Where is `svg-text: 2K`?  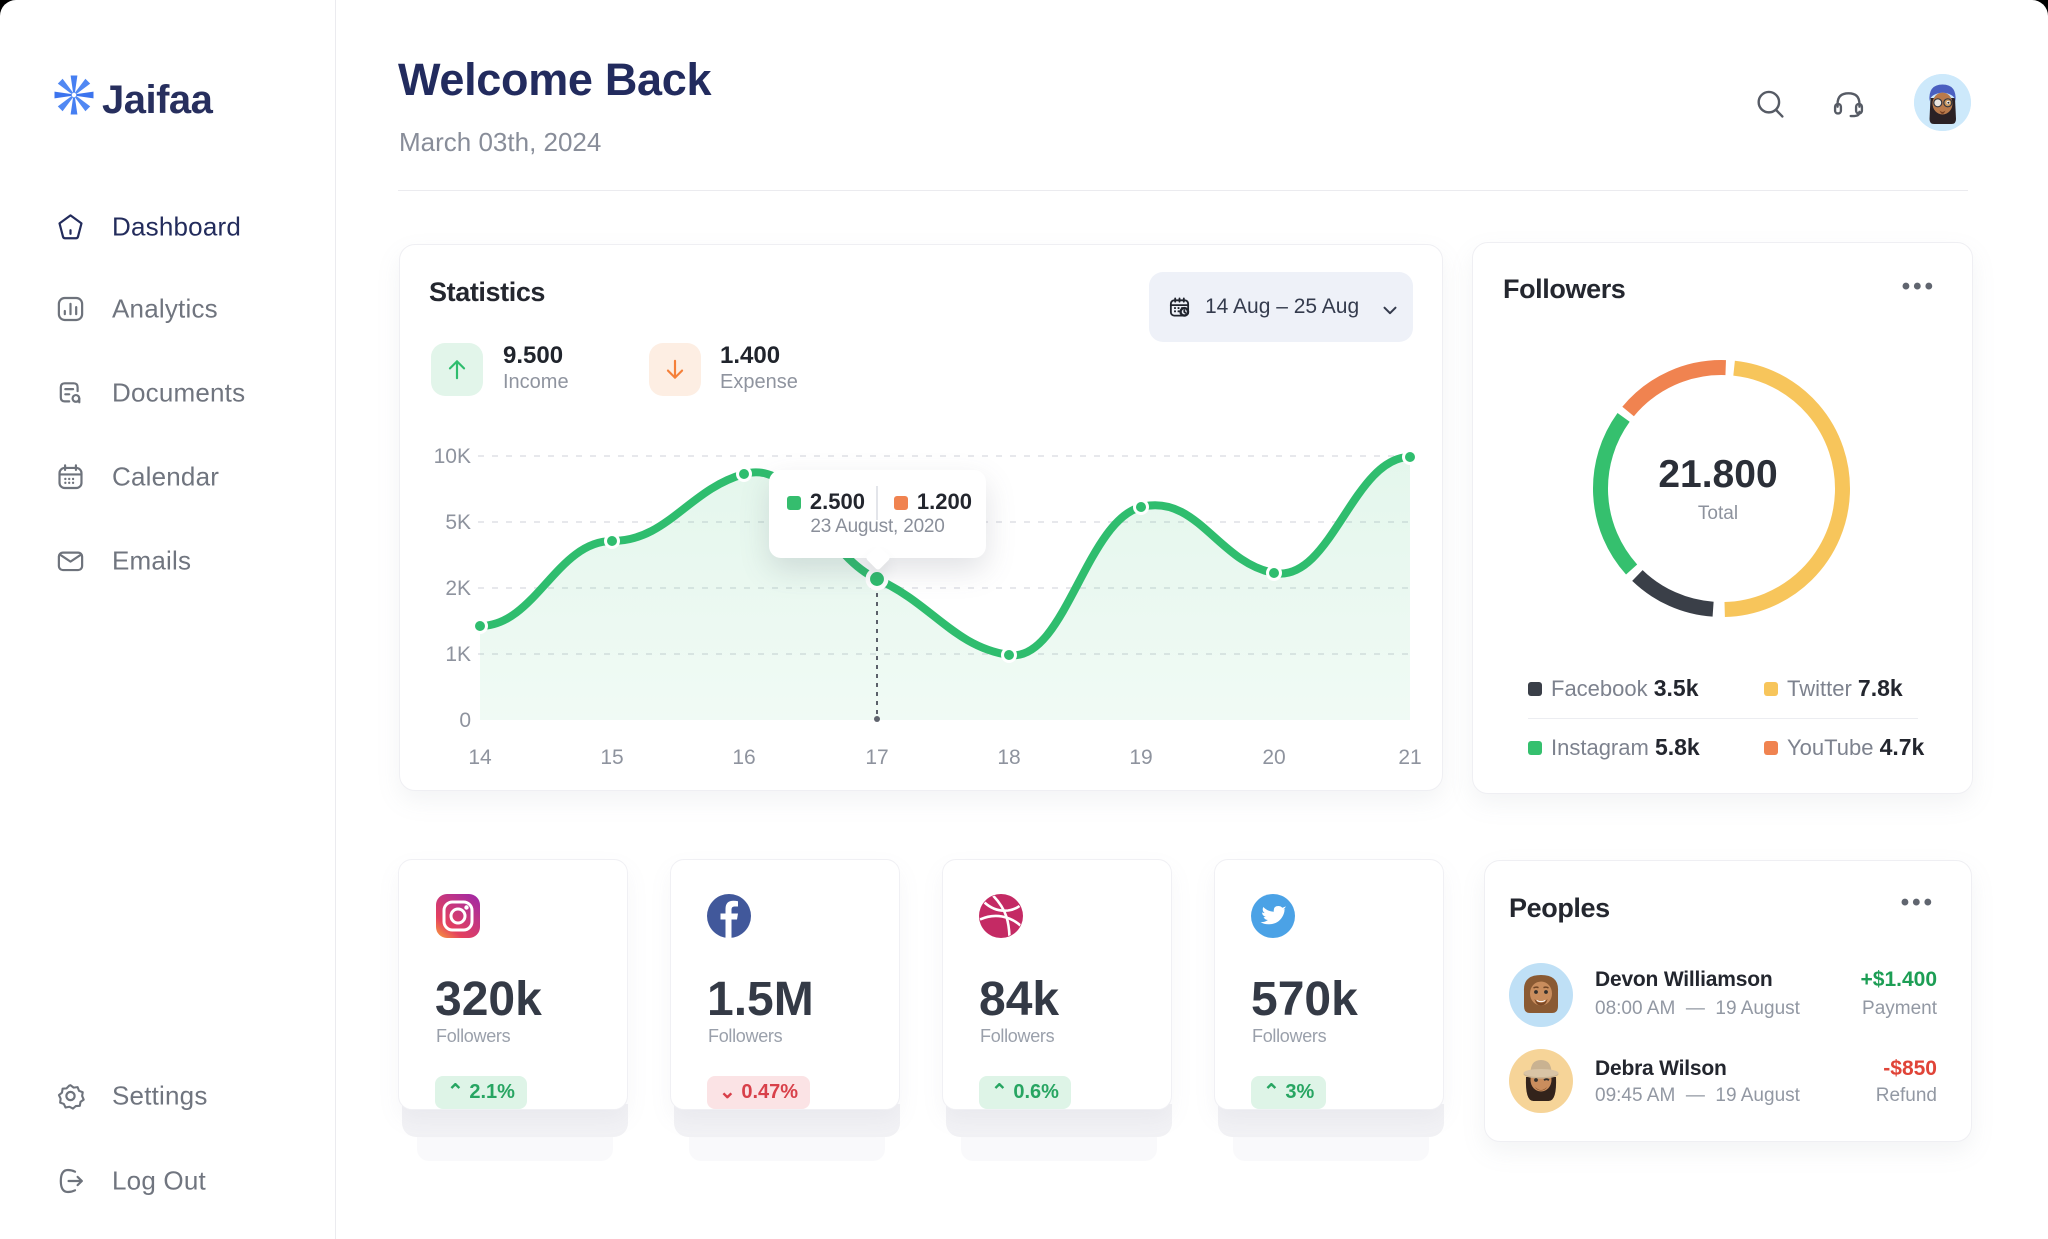 svg-text: 2K is located at coordinates (458, 588).